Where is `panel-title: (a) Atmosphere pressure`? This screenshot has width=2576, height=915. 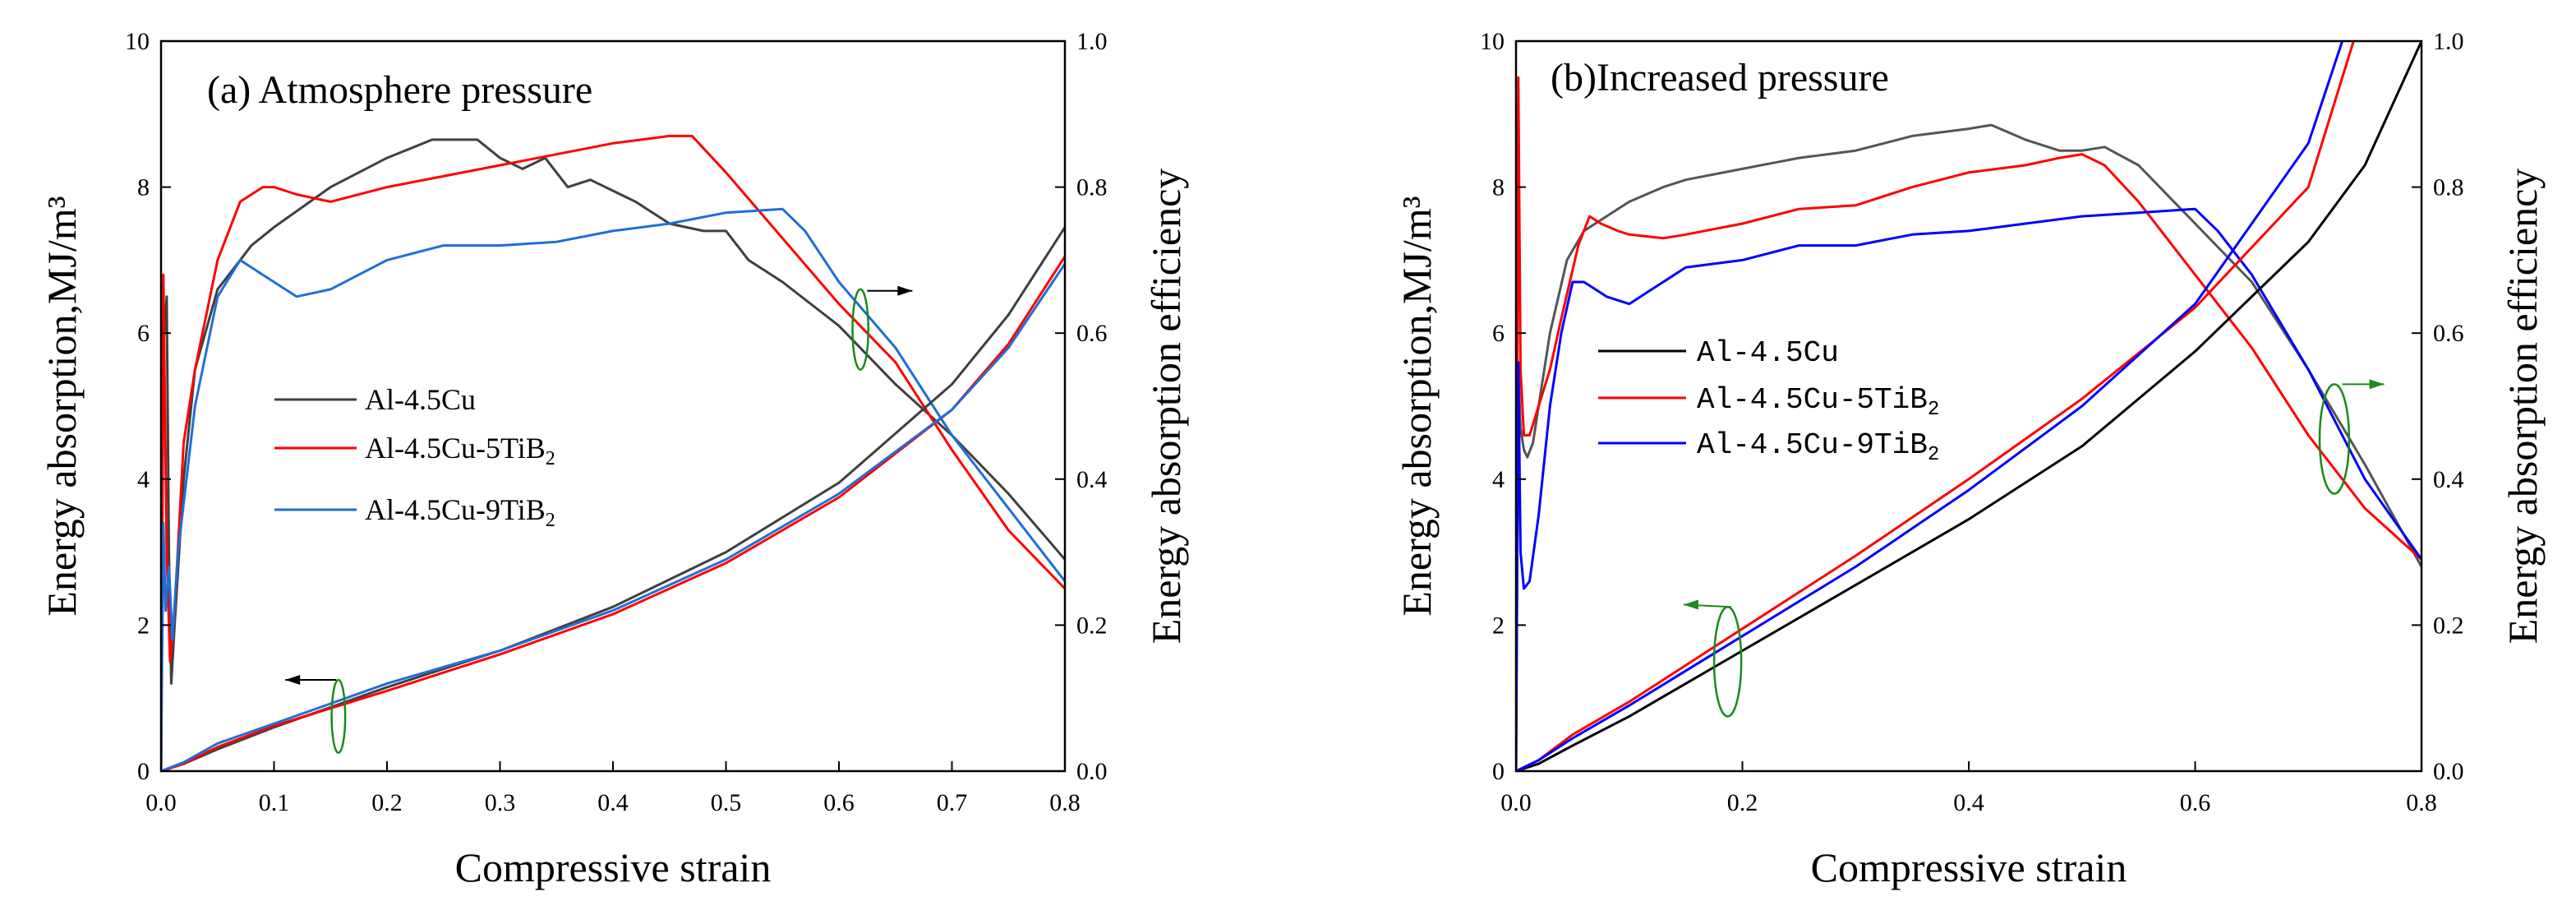
panel-title: (a) Atmosphere pressure is located at coordinates (399, 90).